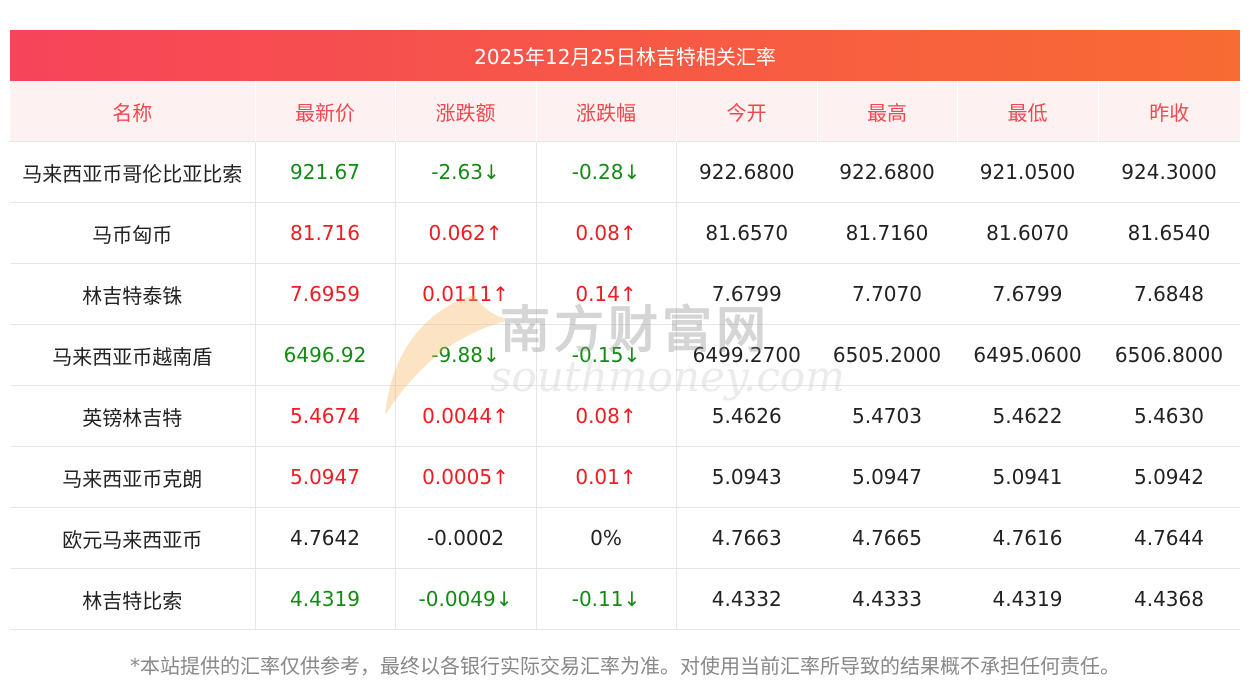 The height and width of the screenshot is (697, 1250). I want to click on cell-latest: 5.0947, so click(325, 477).